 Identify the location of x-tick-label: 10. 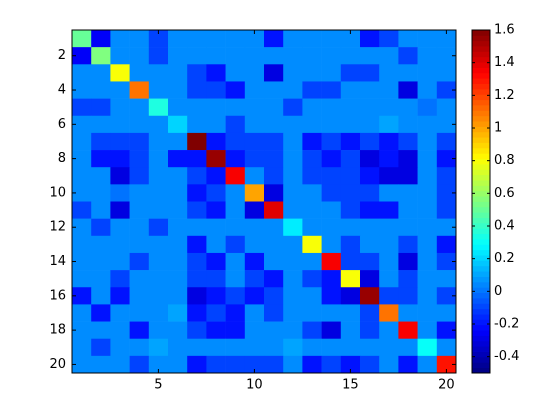
(254, 385).